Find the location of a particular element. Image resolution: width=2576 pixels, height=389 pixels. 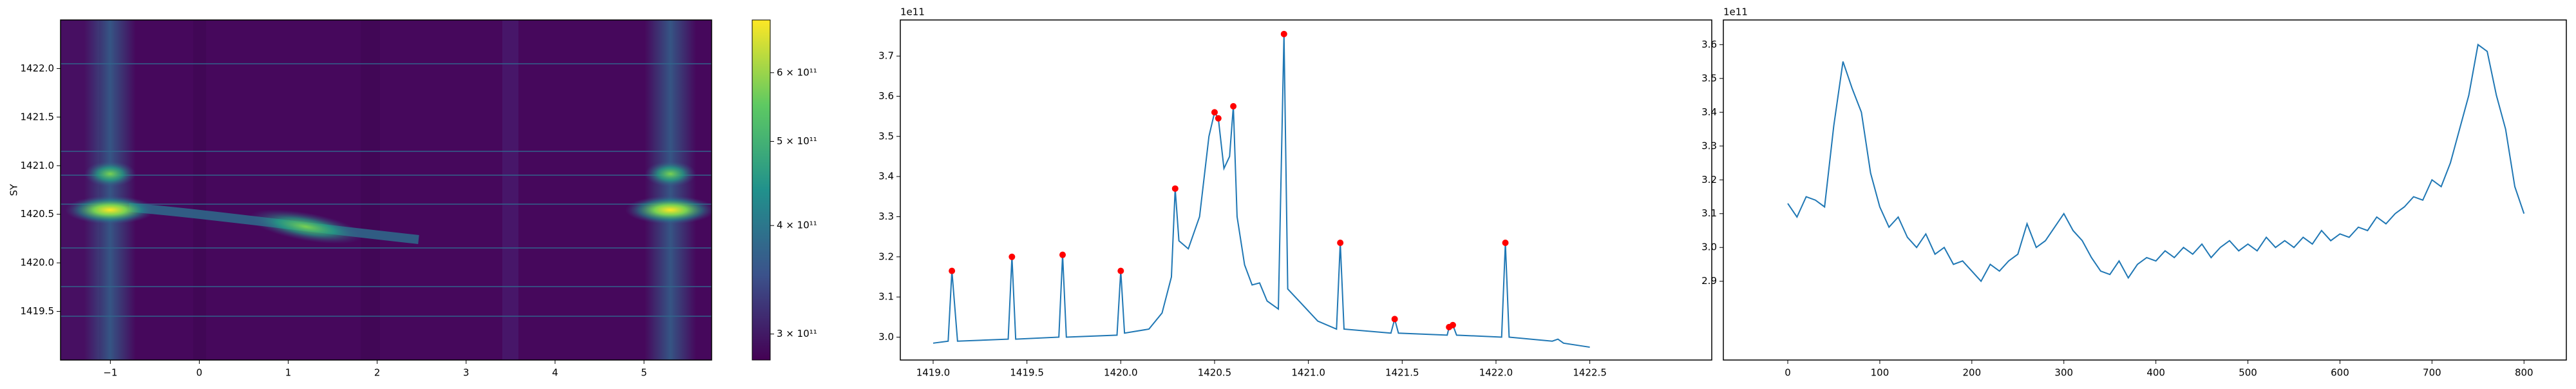

x-tick-label: 1 is located at coordinates (288, 373).